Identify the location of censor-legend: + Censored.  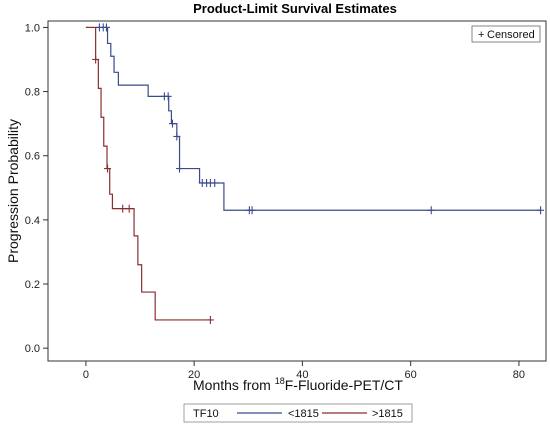
(506, 34).